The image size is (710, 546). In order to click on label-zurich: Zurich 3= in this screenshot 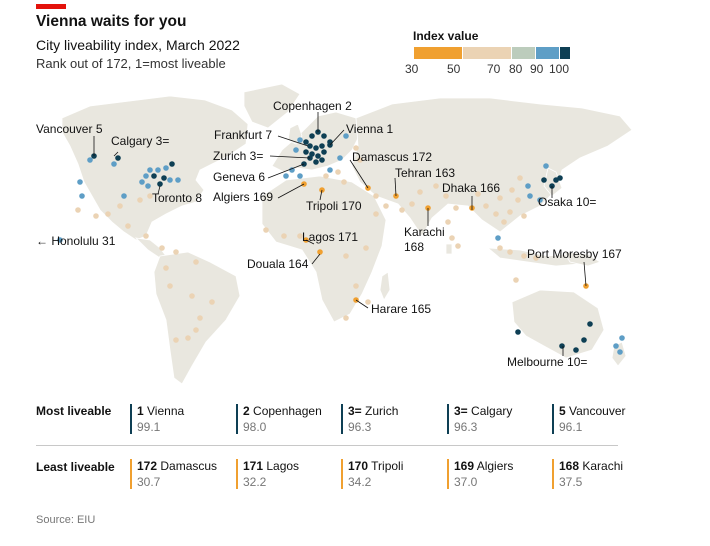, I will do `click(238, 156)`.